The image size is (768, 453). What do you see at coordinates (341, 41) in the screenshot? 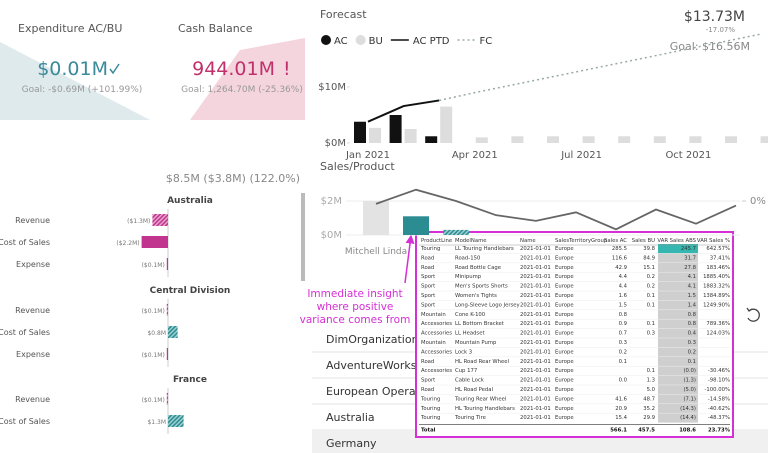
I see `legend-label: AC` at bounding box center [341, 41].